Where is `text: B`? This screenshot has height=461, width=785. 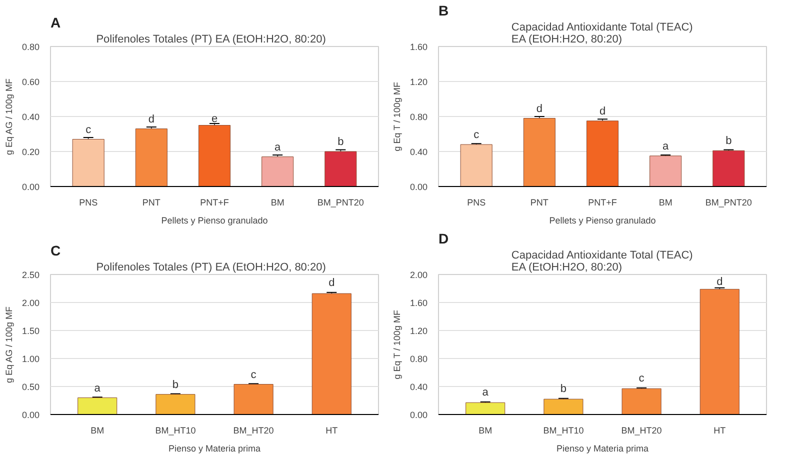
text: B is located at coordinates (443, 10).